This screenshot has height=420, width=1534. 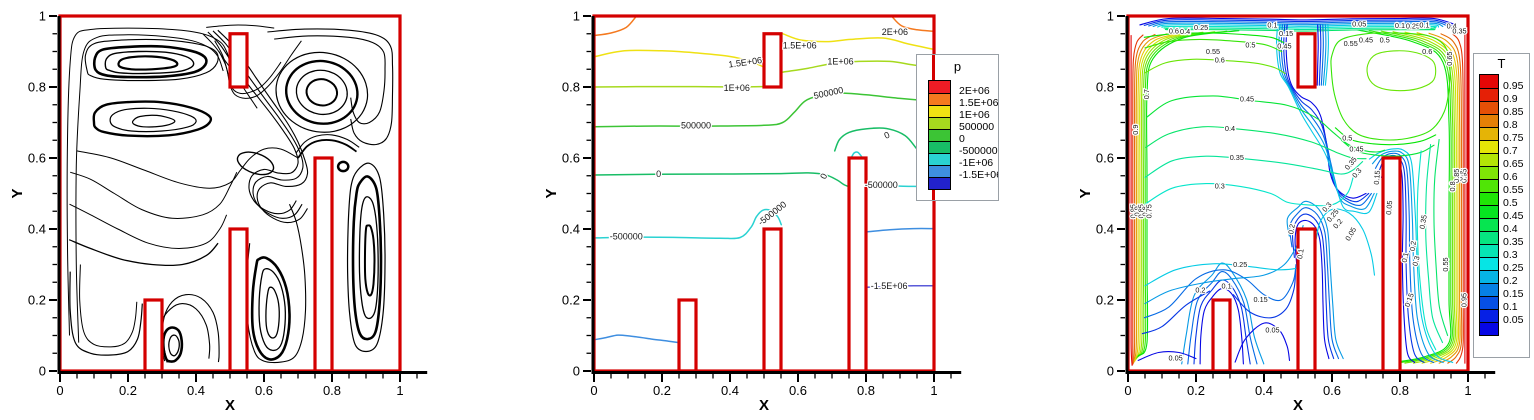 I want to click on contour-label: 0.5, so click(x=1250, y=45).